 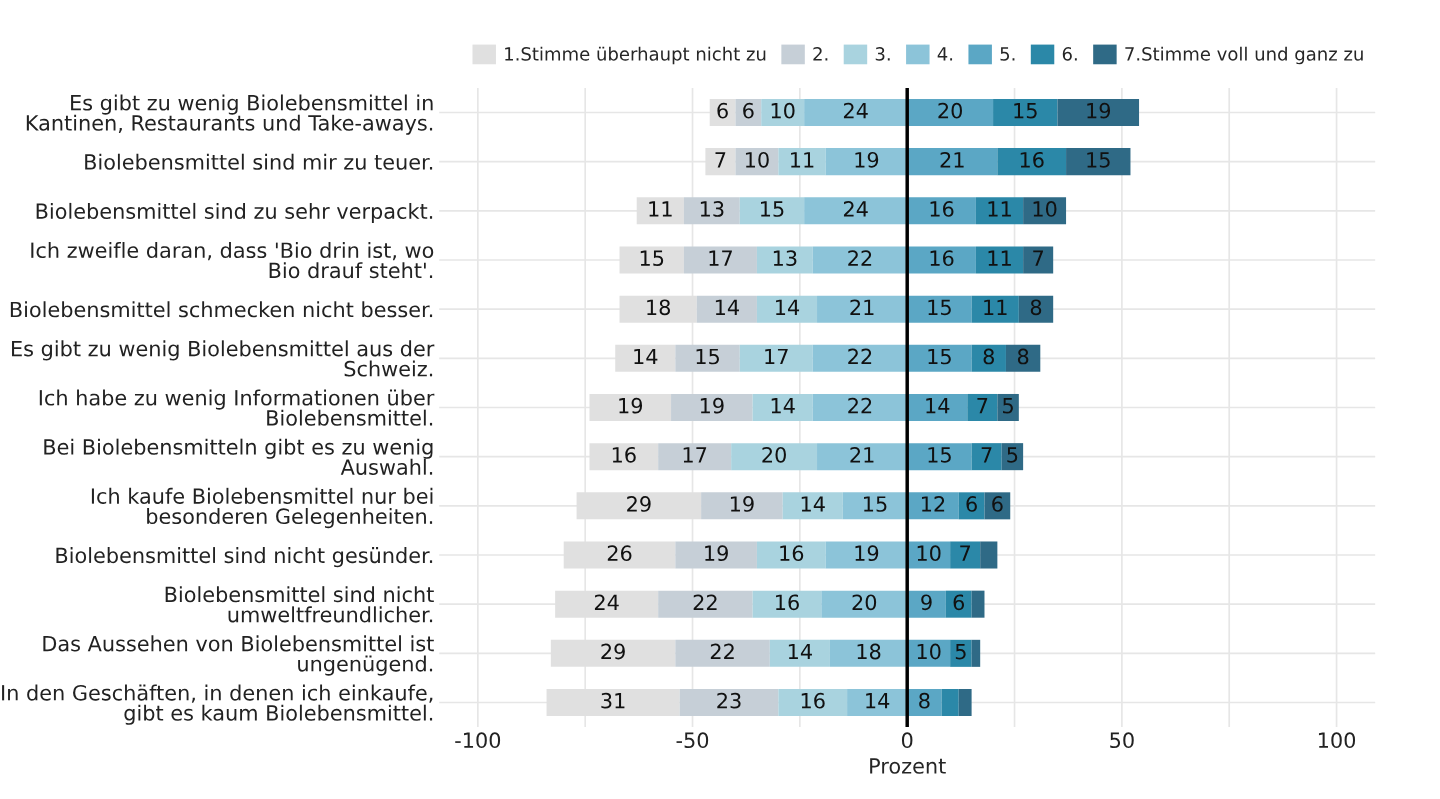 I want to click on legend-label: 6., so click(x=1069, y=54).